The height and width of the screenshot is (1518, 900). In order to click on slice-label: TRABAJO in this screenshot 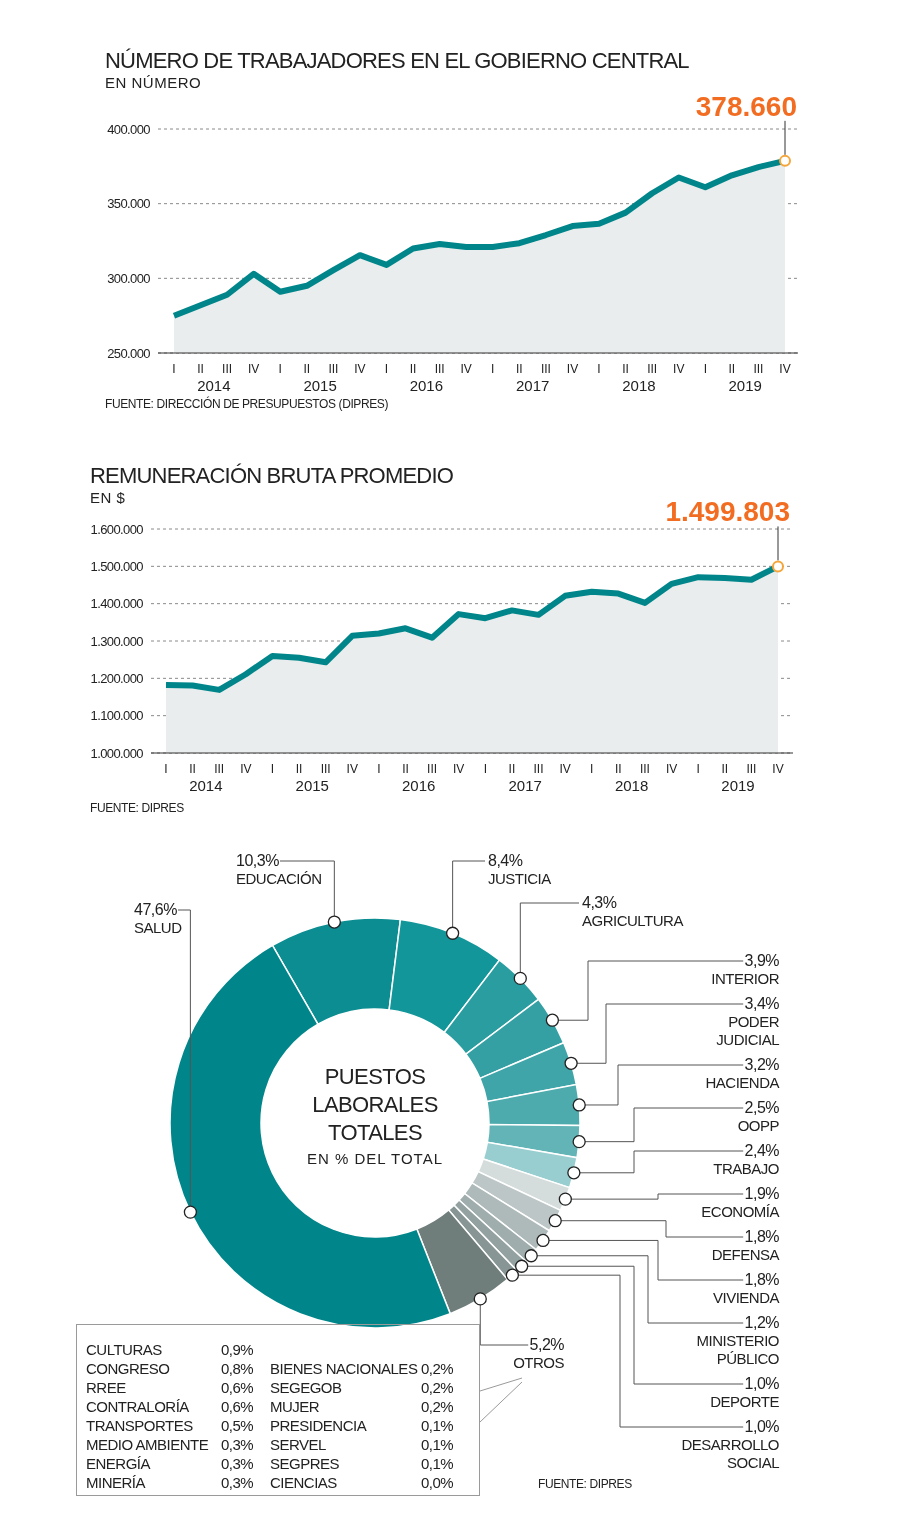, I will do `click(746, 1168)`.